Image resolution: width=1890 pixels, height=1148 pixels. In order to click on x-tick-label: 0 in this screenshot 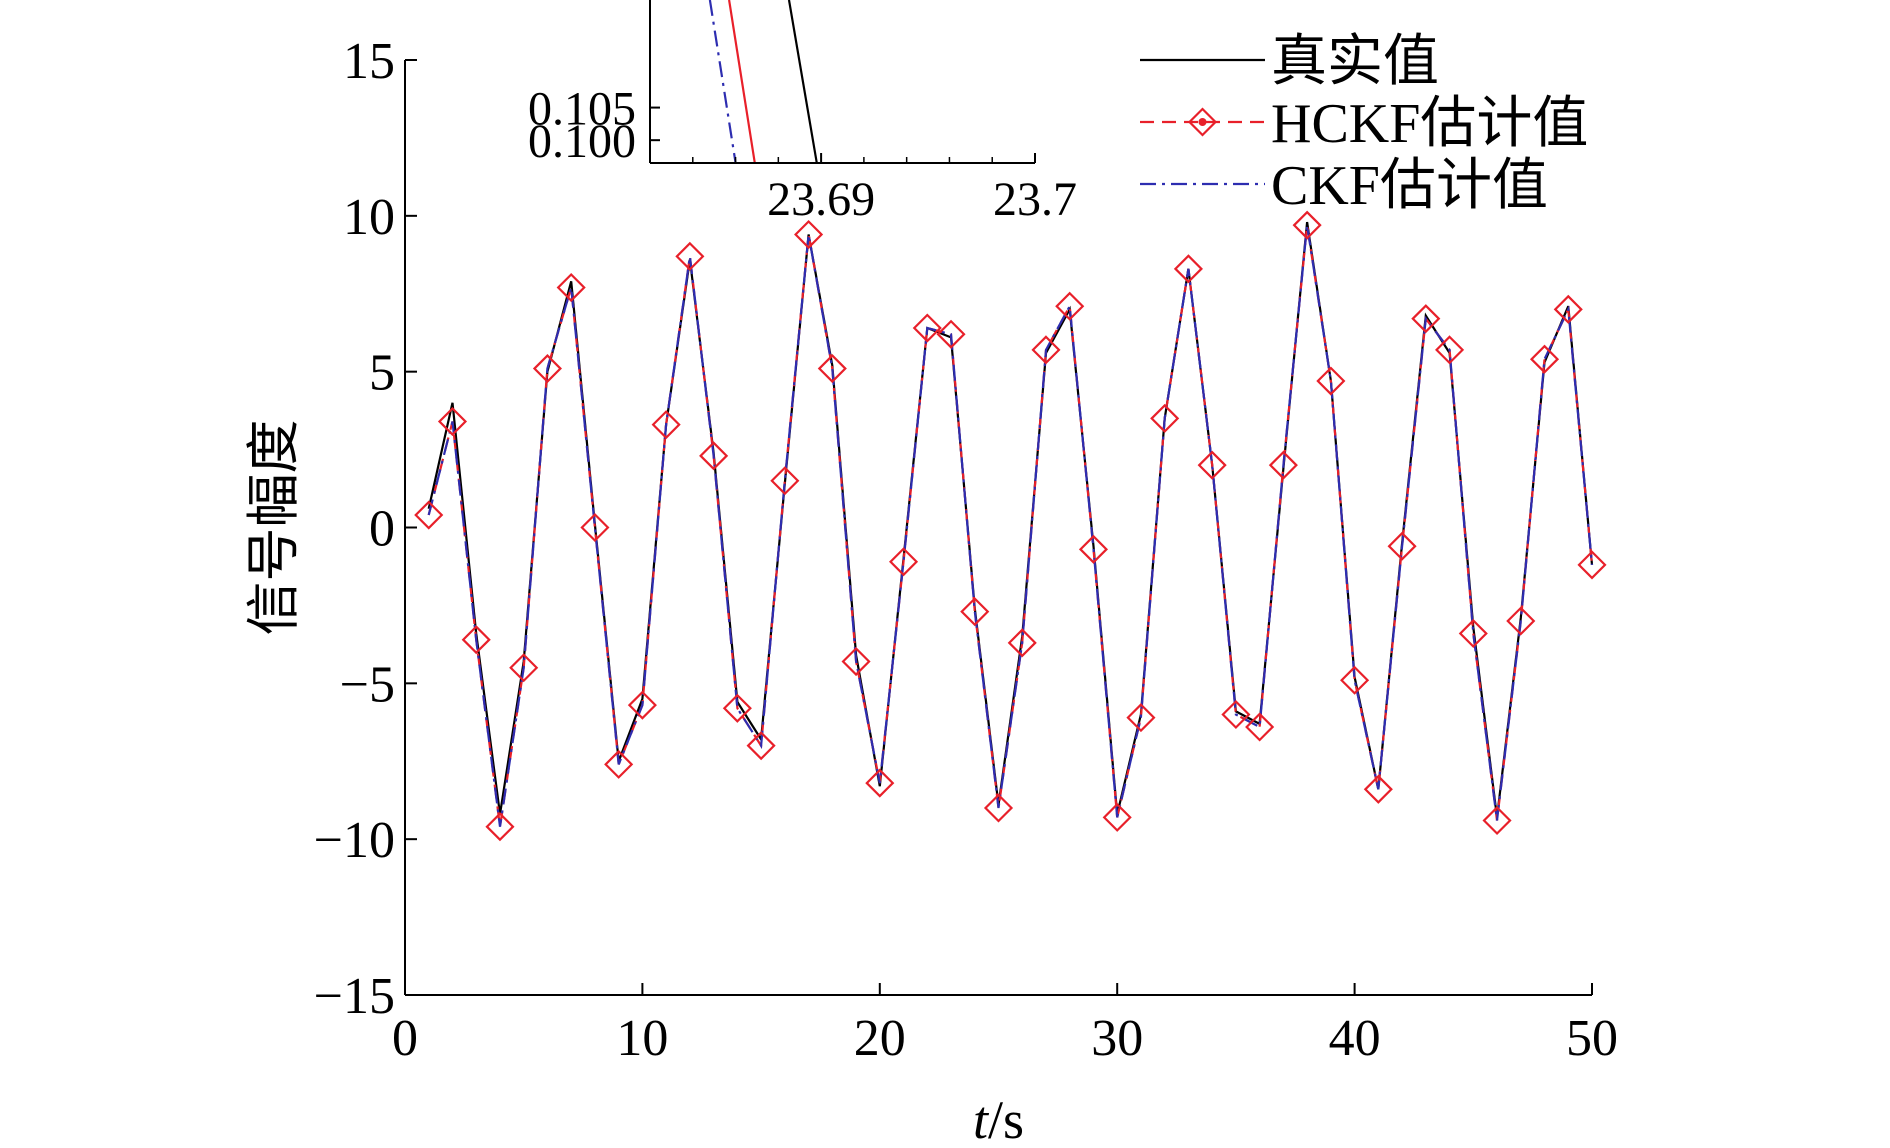, I will do `click(405, 1038)`.